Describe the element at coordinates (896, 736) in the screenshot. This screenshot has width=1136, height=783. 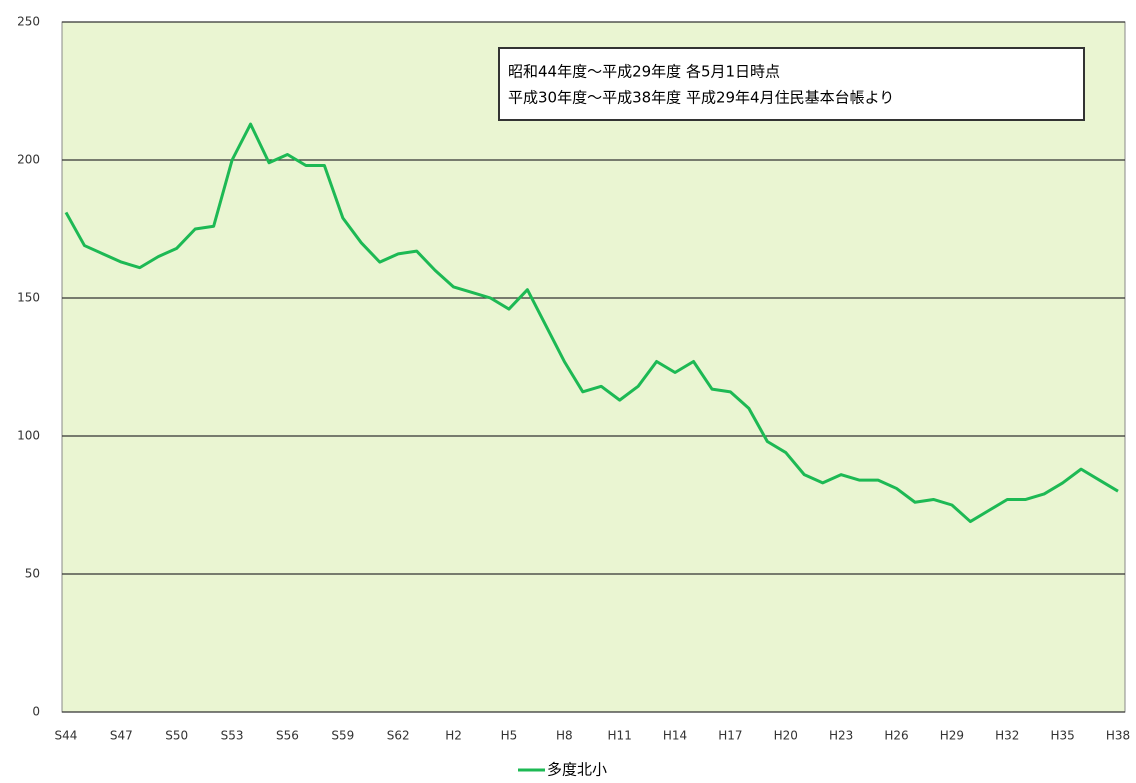
I see `x-tick-label: H26` at that location.